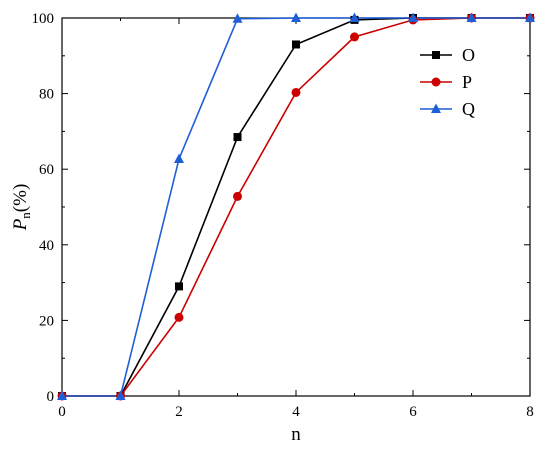 This screenshot has height=451, width=550. Describe the element at coordinates (436, 108) in the screenshot. I see `legend-marker-q` at that location.